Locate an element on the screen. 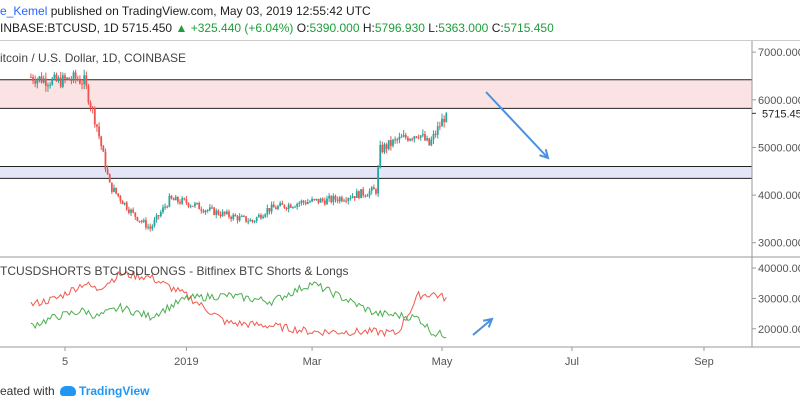  symbol-label: INBASE:BTCUSD, 1D is located at coordinates (59, 28).